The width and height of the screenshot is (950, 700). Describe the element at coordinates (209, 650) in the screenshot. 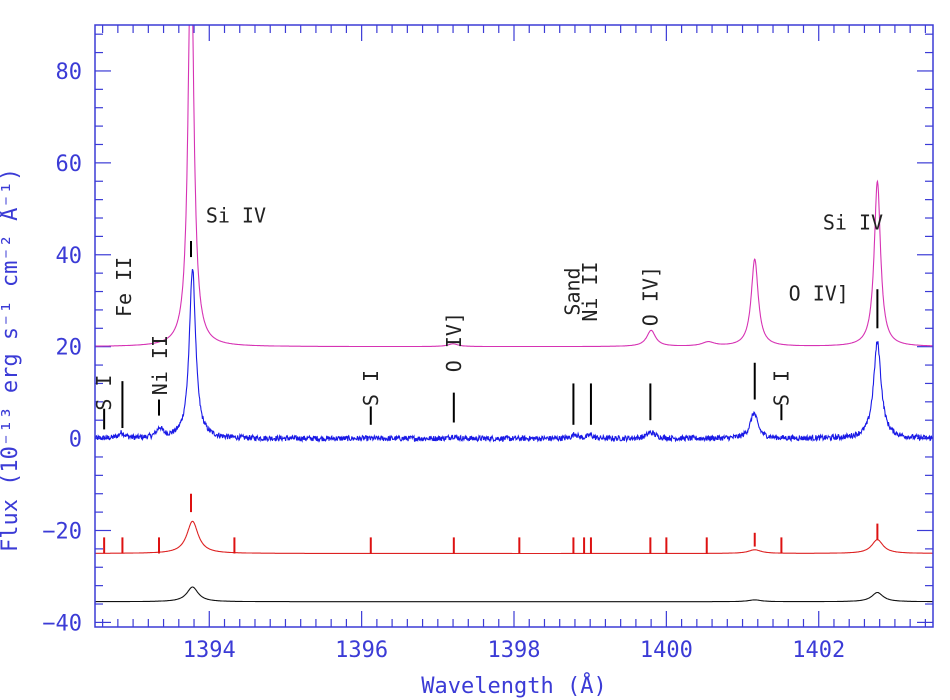

I see `x-tick-label: 1394` at that location.